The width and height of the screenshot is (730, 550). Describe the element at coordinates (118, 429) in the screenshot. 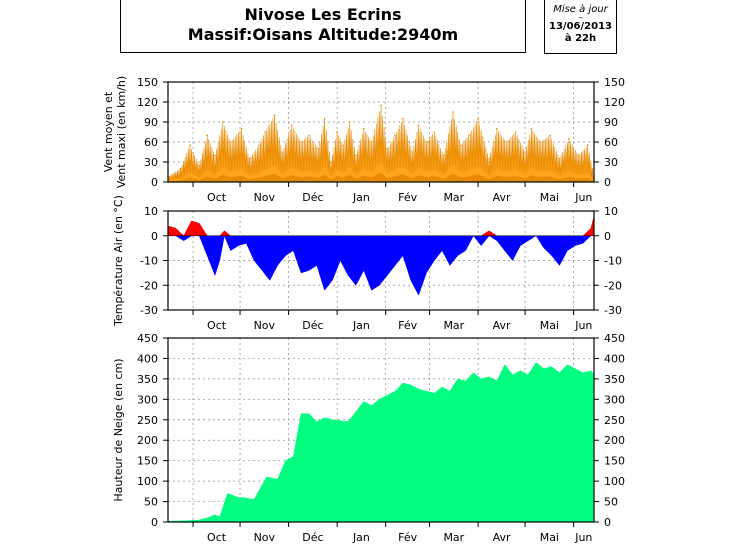

I see `y-axis-label-snow_depth: Hauteur de Neige (en cm)` at that location.